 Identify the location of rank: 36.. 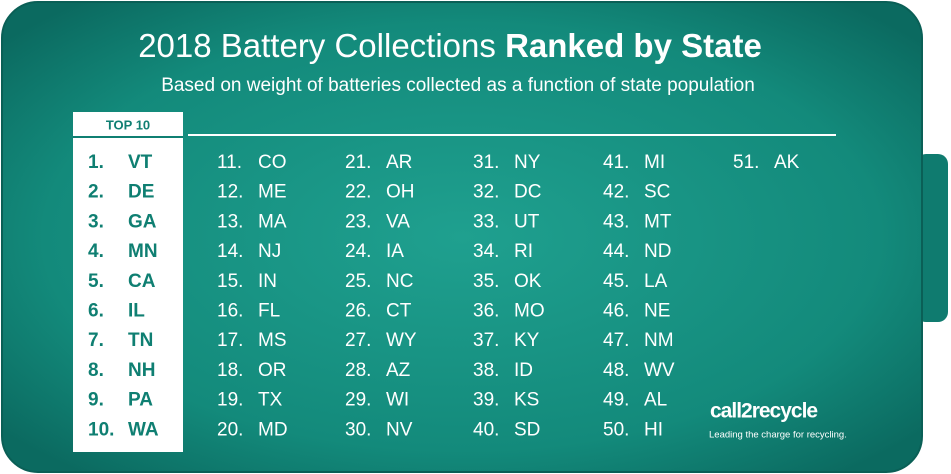
(486, 311).